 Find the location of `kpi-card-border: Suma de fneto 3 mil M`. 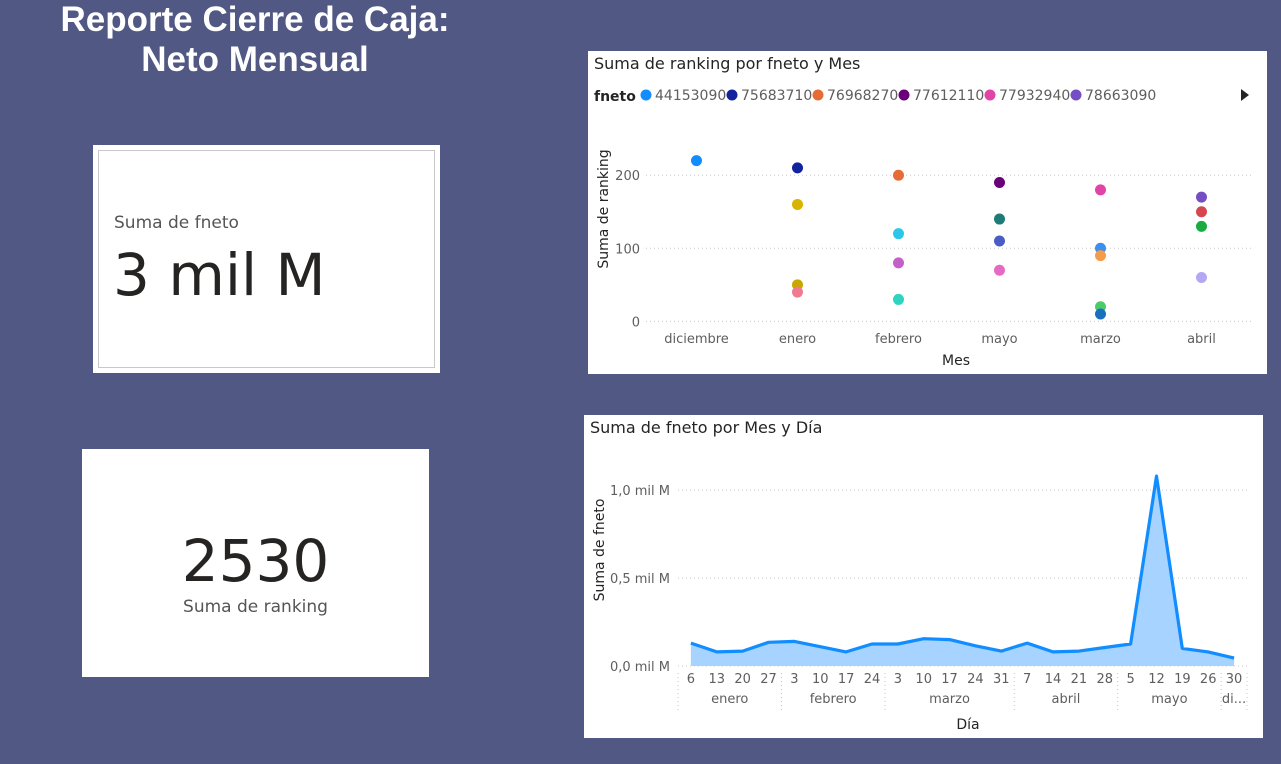

kpi-card-border: Suma de fneto 3 mil M is located at coordinates (266, 259).